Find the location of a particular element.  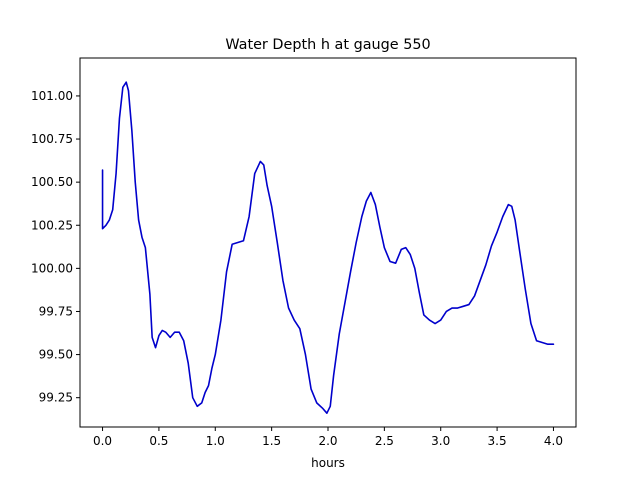

y-tick-label: 99.50 is located at coordinates (56, 355).